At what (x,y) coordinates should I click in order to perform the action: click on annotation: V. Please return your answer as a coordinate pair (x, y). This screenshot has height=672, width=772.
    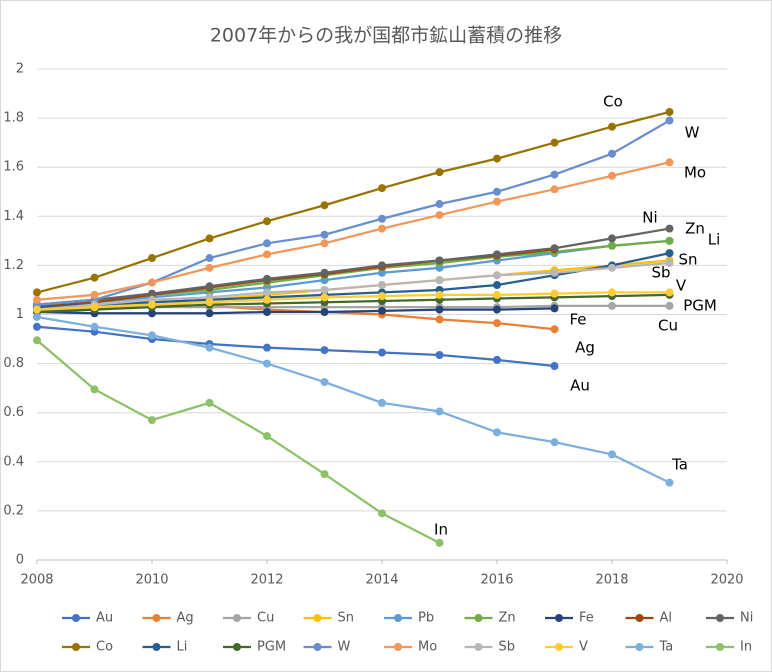
    Looking at the image, I should click on (681, 286).